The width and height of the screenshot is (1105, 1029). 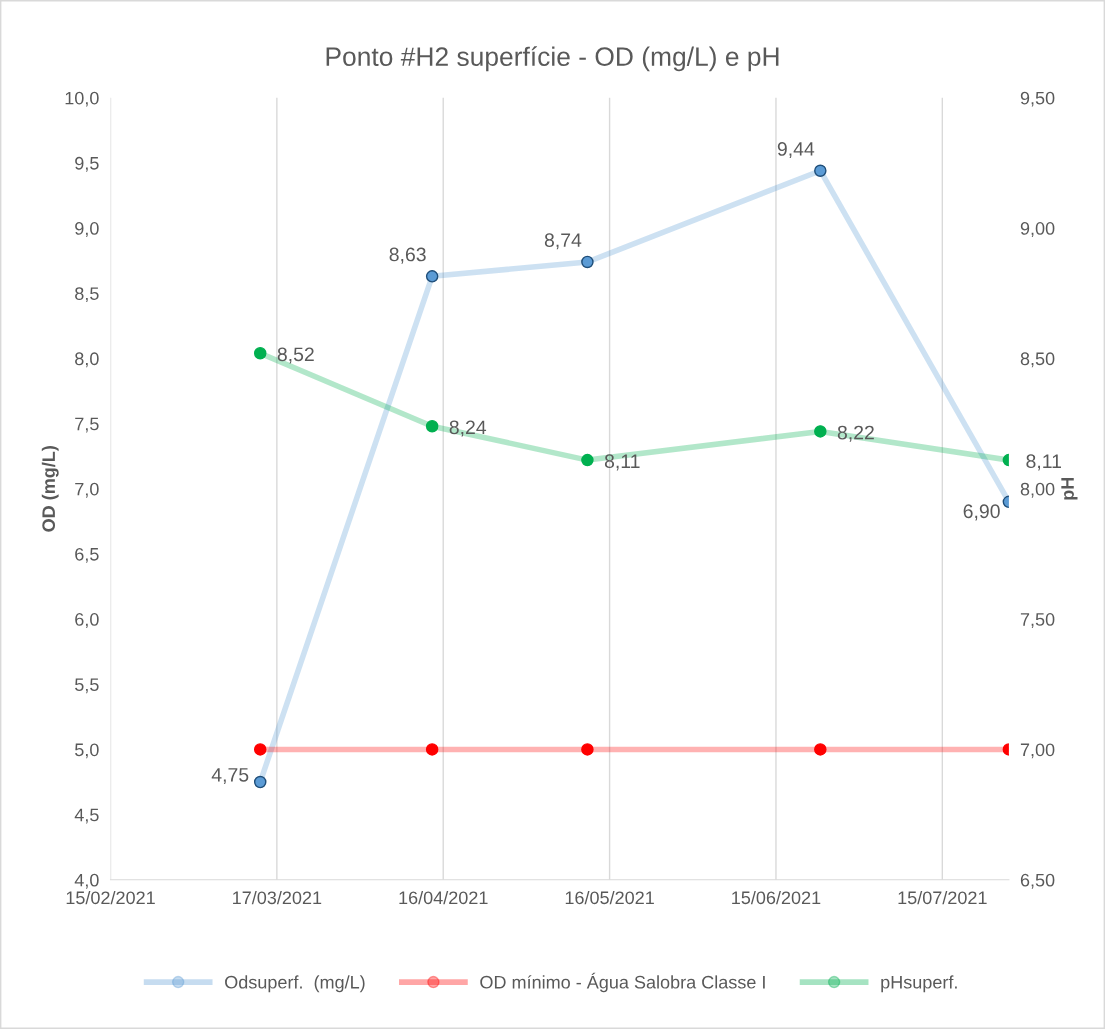 What do you see at coordinates (86, 881) in the screenshot?
I see `y-tick-label: 4,0` at bounding box center [86, 881].